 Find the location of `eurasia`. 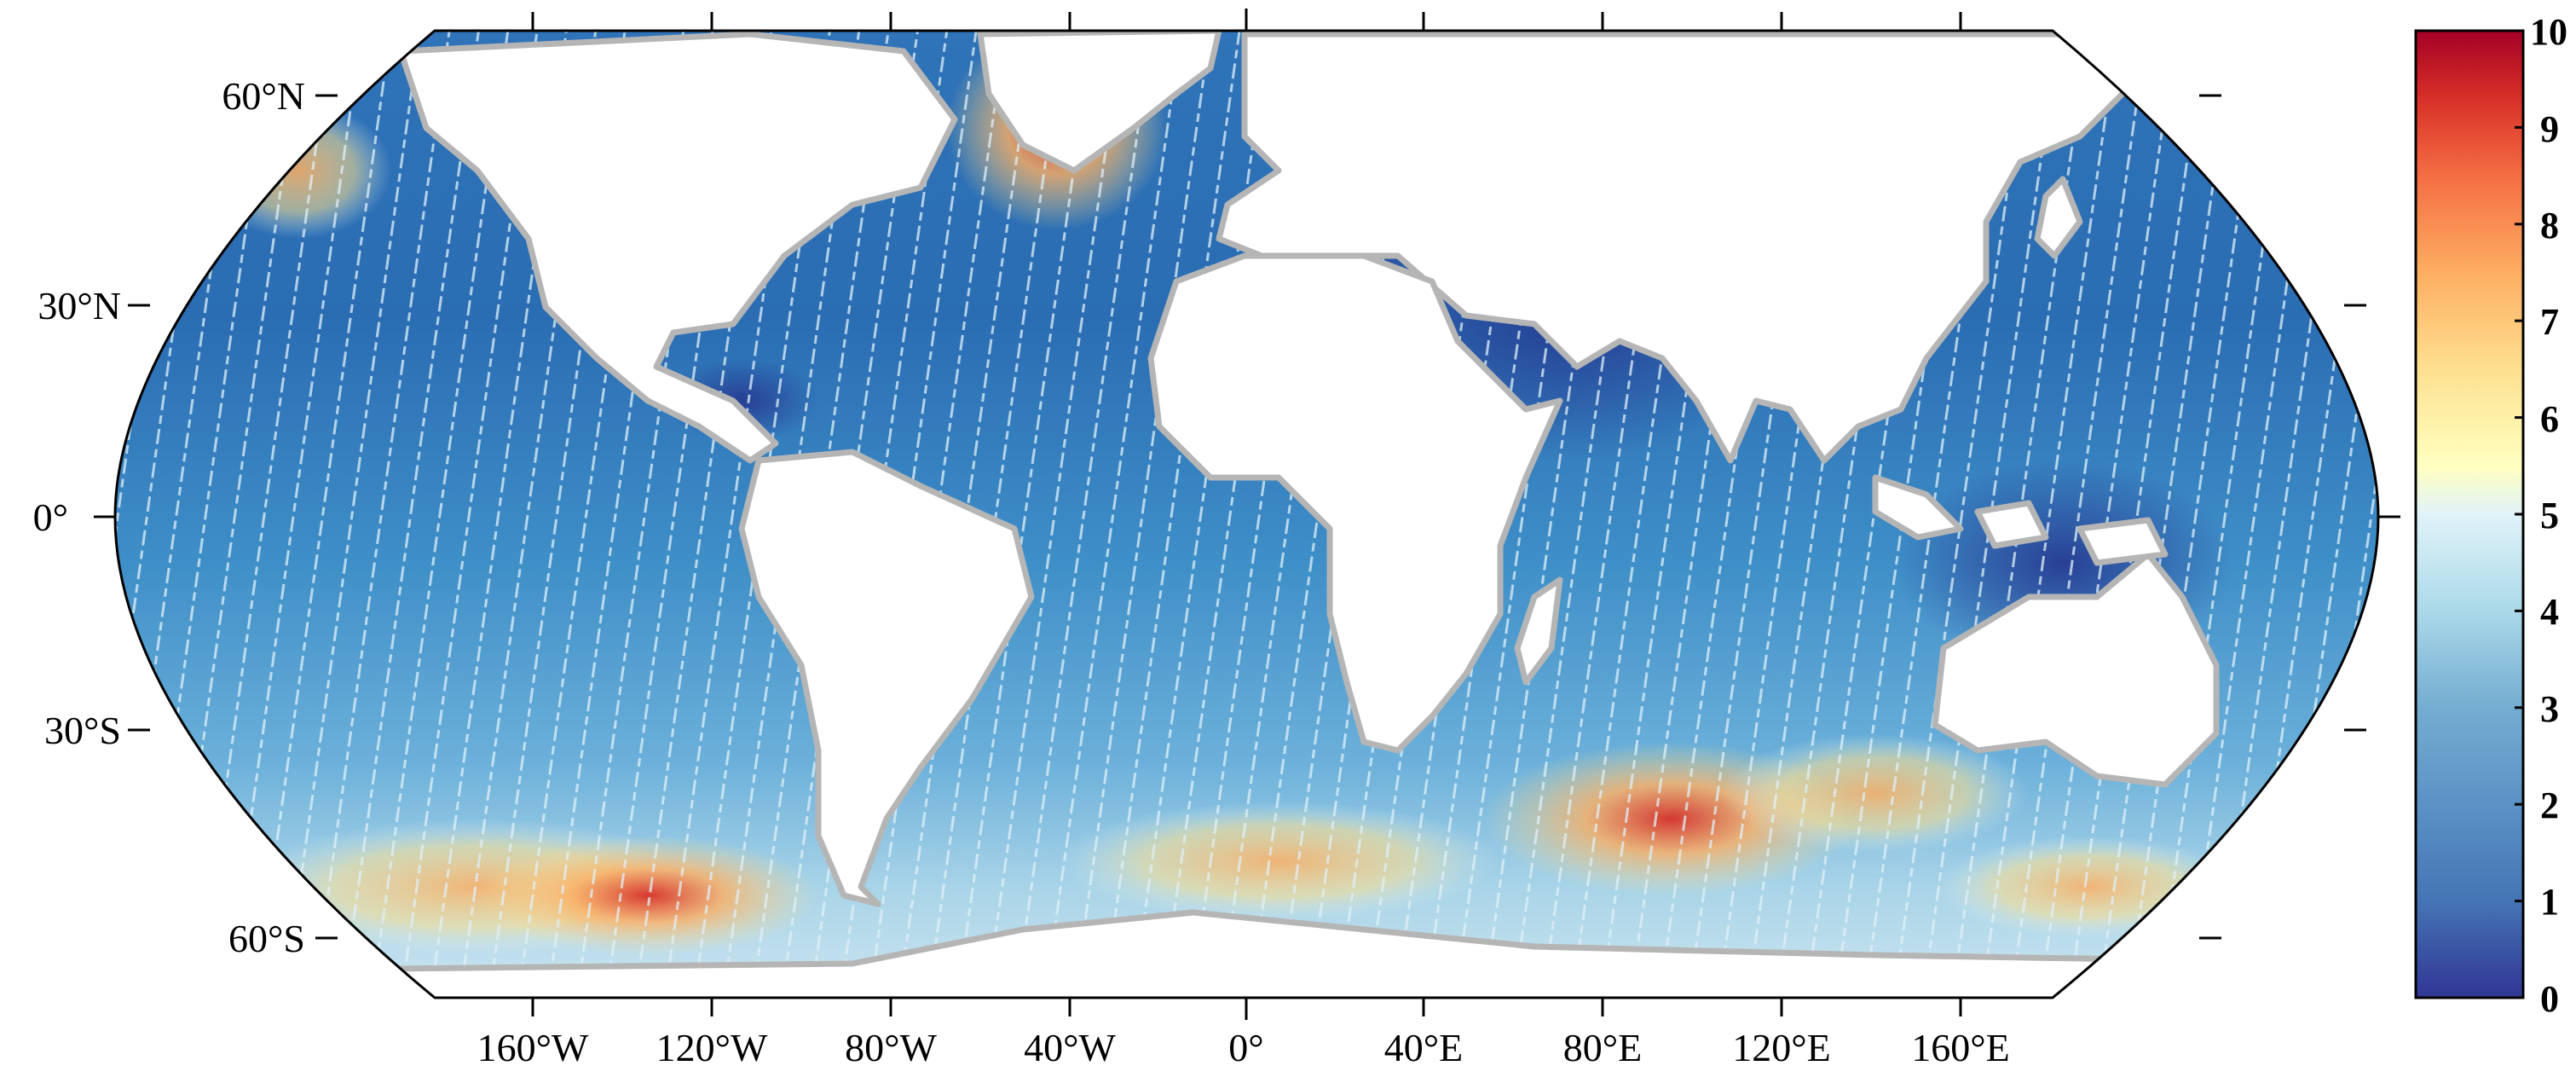

eurasia is located at coordinates (1675, 247).